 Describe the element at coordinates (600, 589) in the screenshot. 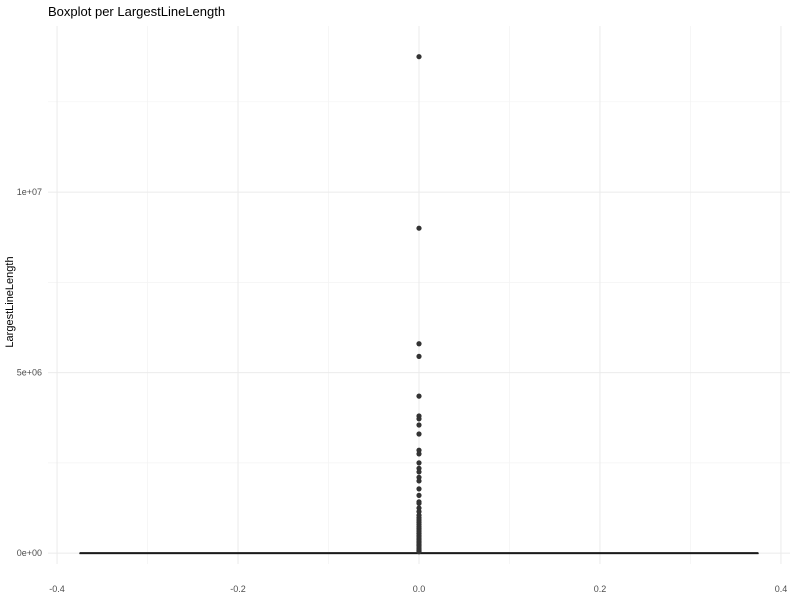

I see `x-tick-label: 0.2` at that location.